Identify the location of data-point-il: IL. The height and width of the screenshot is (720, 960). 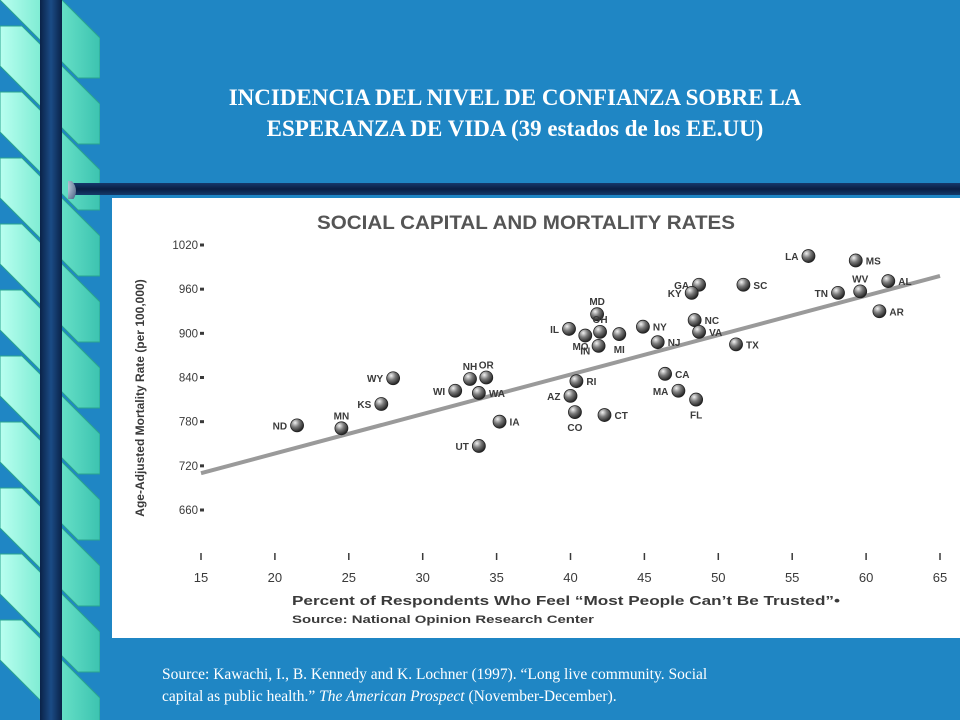
(563, 329).